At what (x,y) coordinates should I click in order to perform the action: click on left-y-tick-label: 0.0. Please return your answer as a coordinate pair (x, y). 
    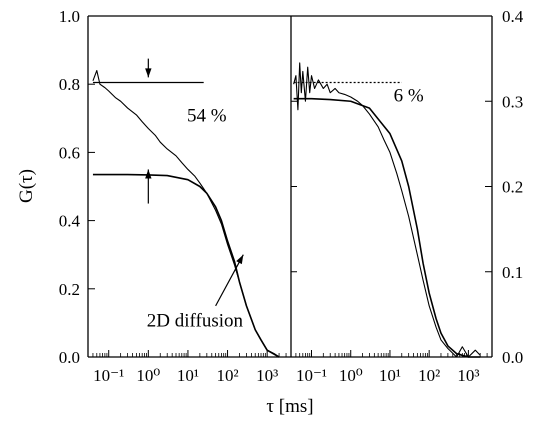
    Looking at the image, I should click on (69, 357).